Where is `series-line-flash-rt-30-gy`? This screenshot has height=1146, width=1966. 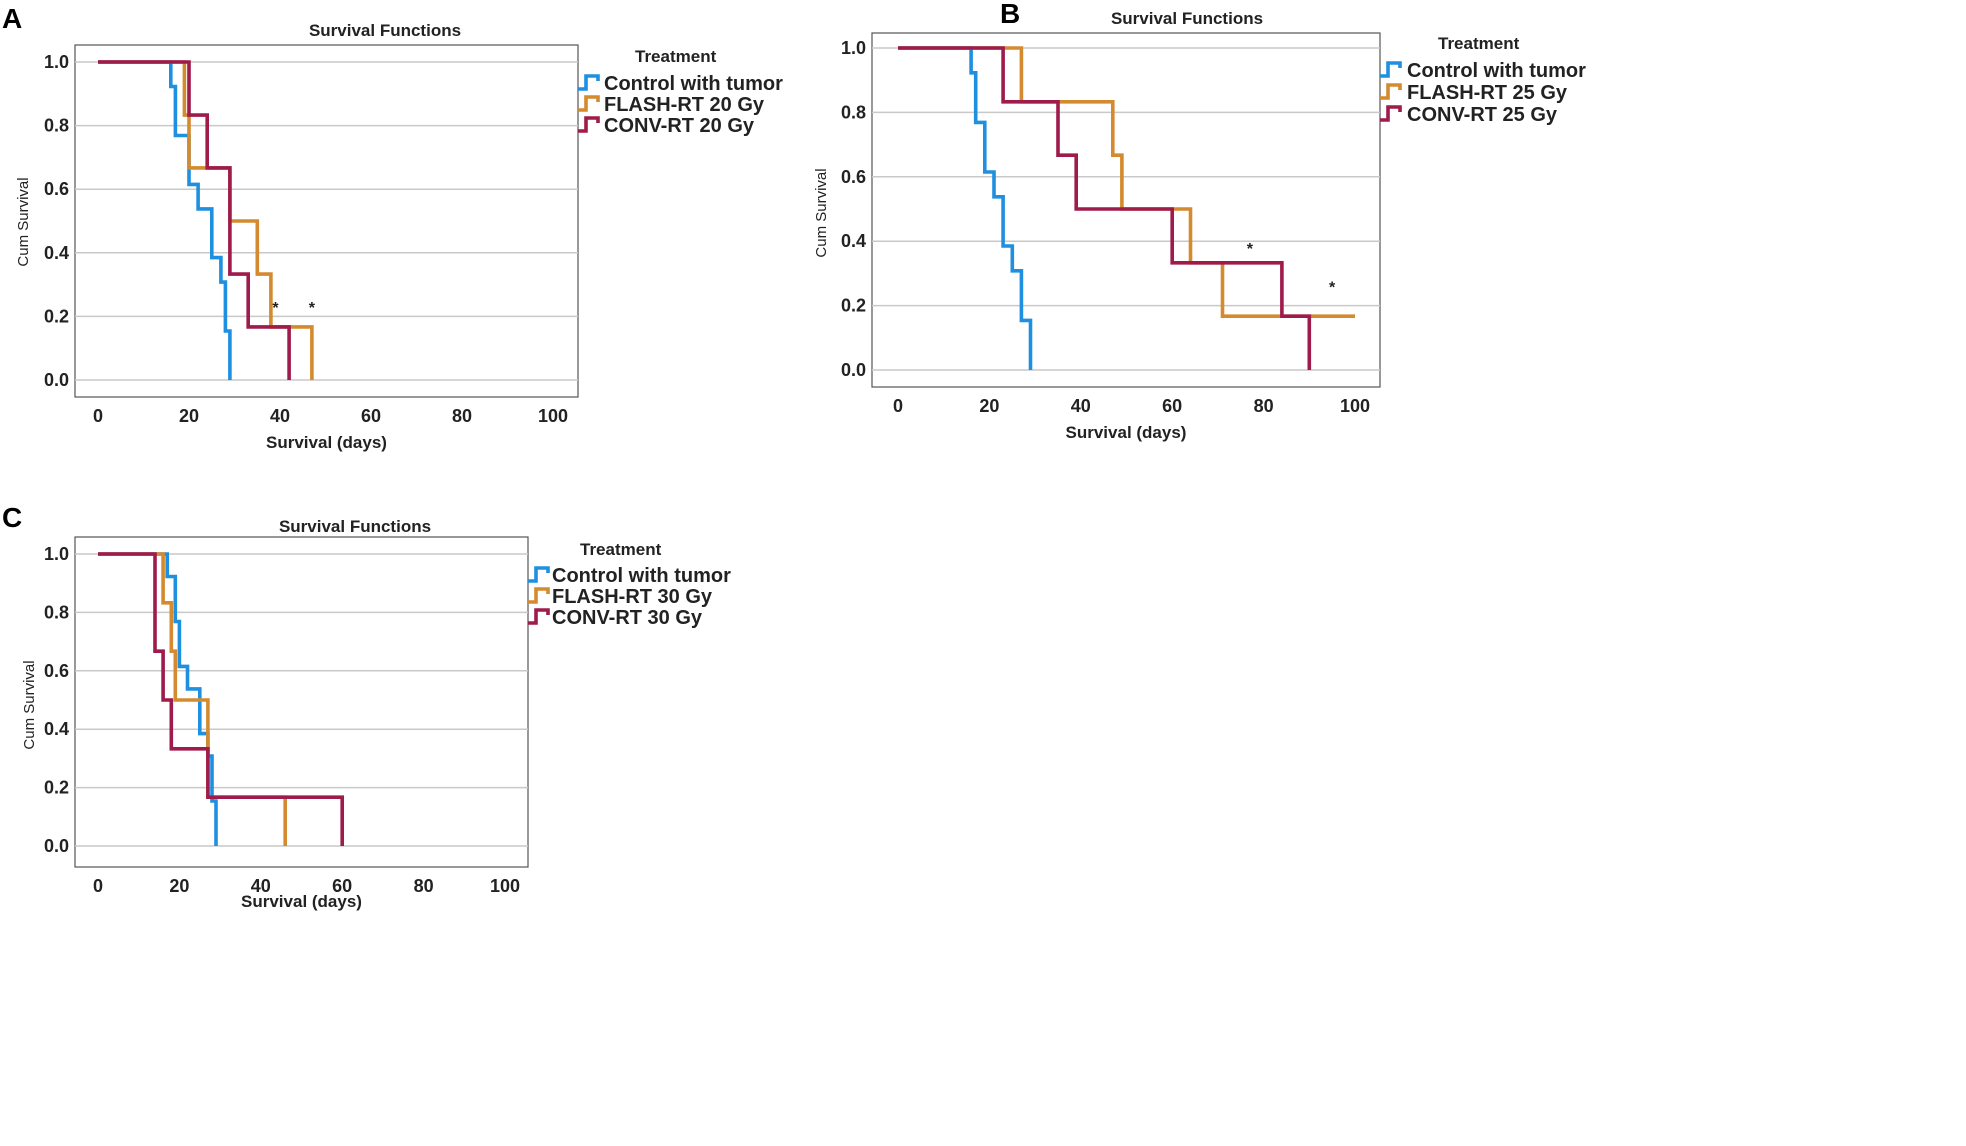
series-line-flash-rt-30-gy is located at coordinates (193, 699).